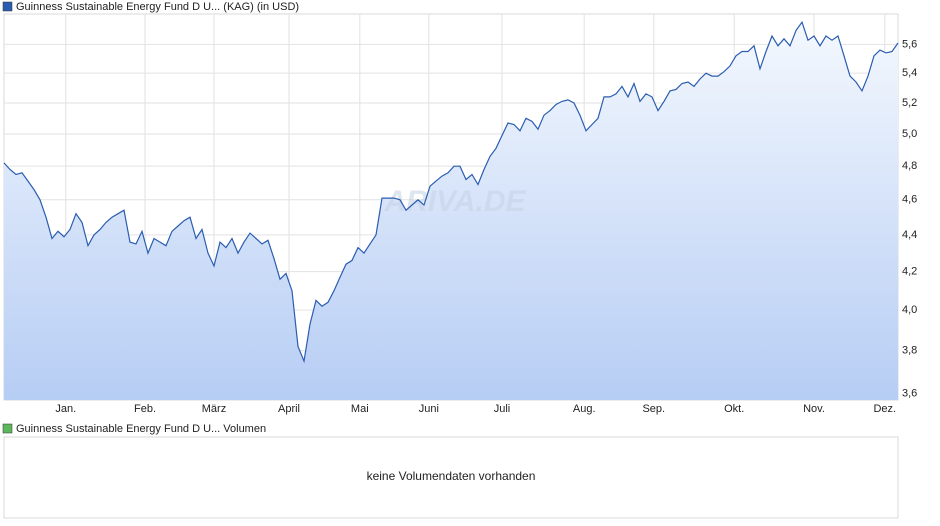  Describe the element at coordinates (909, 44) in the screenshot. I see `y-tick-label: 5,6` at that location.